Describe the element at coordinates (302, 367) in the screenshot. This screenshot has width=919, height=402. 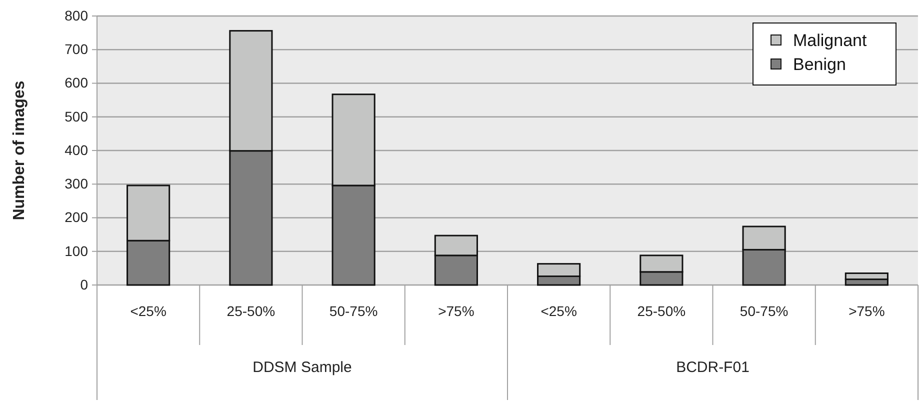
I see `text: DDSM Sample` at that location.